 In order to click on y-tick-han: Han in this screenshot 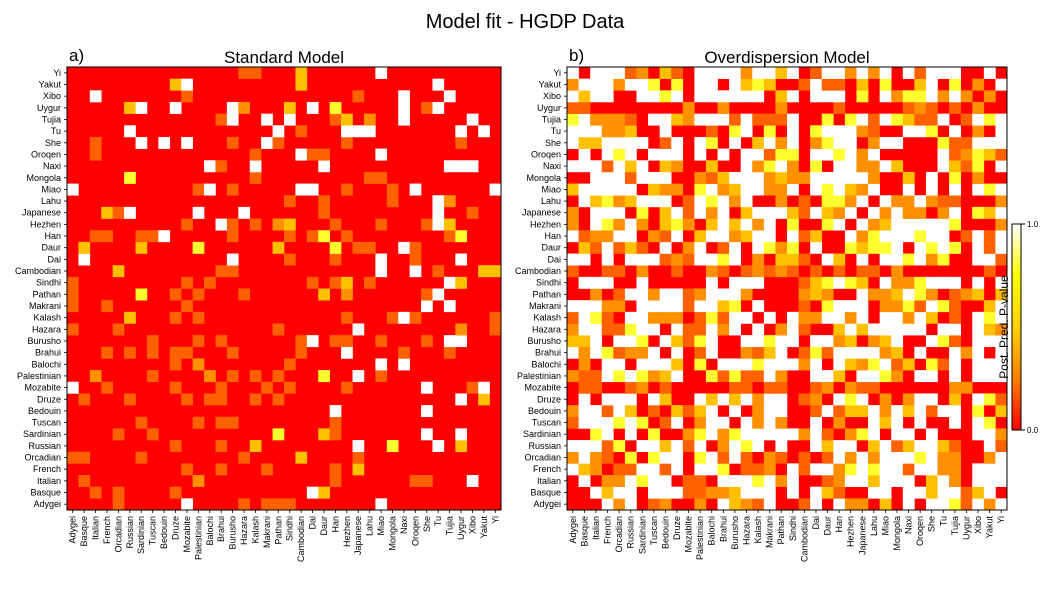, I will do `click(552, 236)`.